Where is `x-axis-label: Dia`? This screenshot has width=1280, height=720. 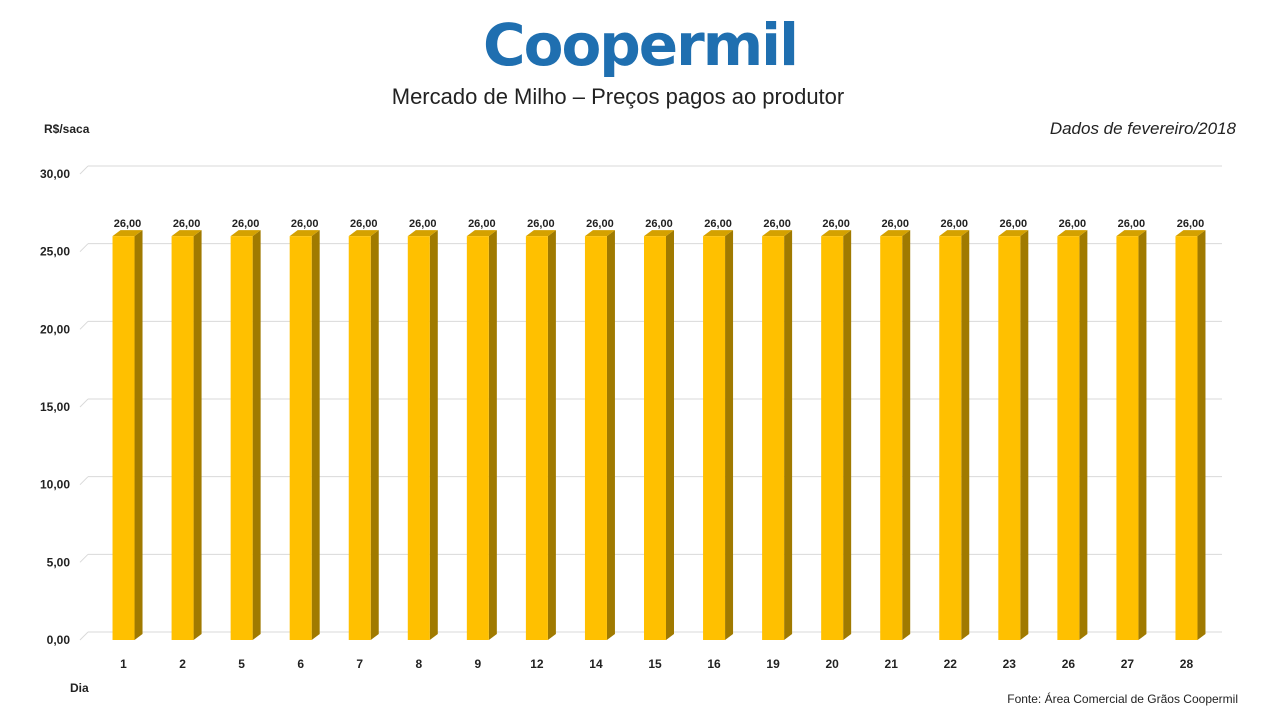 x-axis-label: Dia is located at coordinates (79, 688).